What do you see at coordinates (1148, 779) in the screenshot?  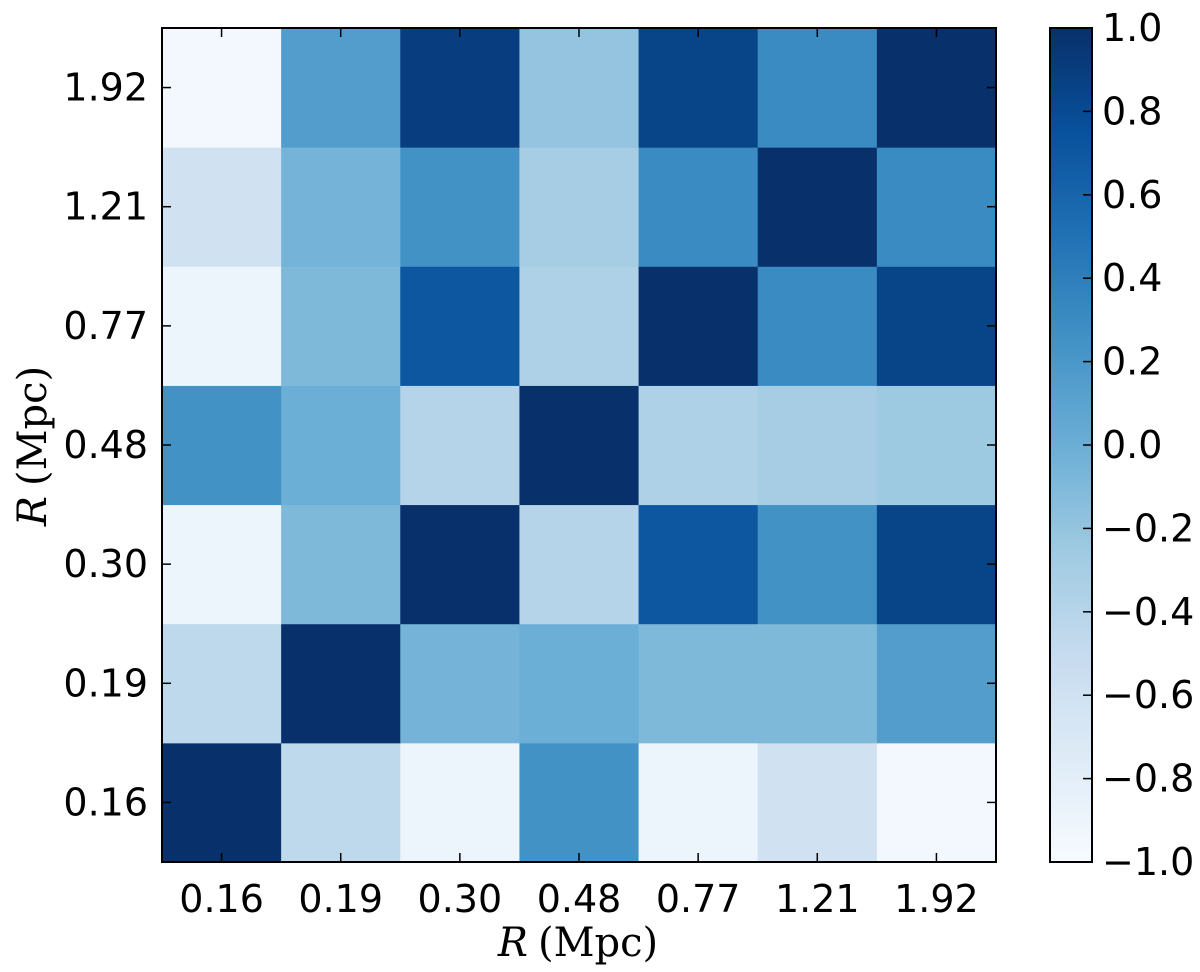 I see `colorbar-tick-label: −0.8` at bounding box center [1148, 779].